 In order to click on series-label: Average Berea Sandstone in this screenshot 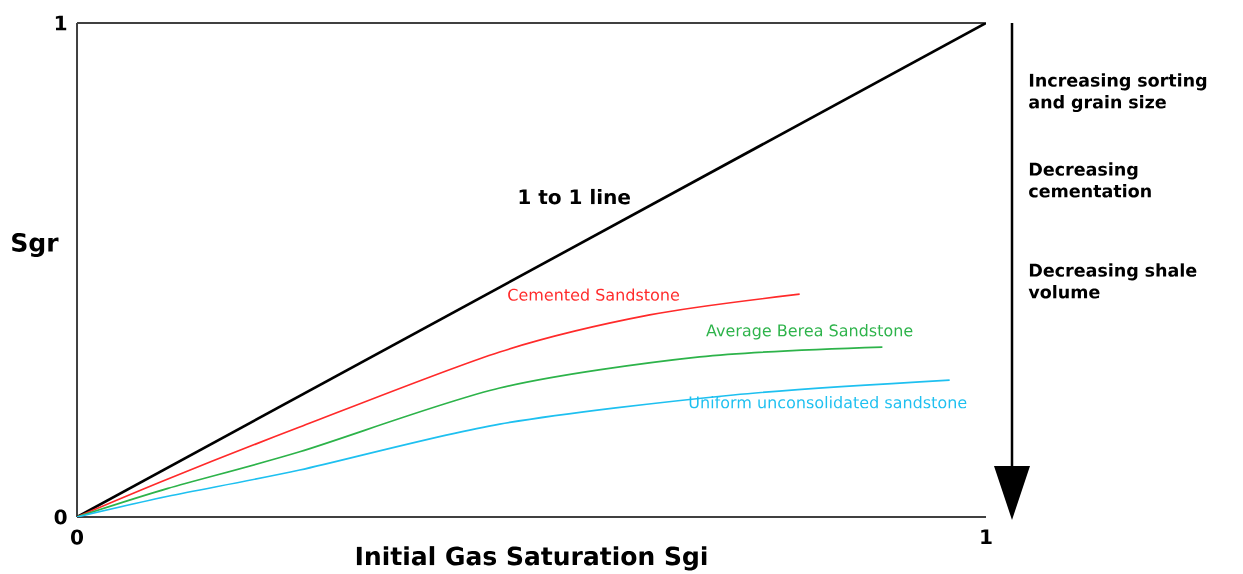, I will do `click(809, 332)`.